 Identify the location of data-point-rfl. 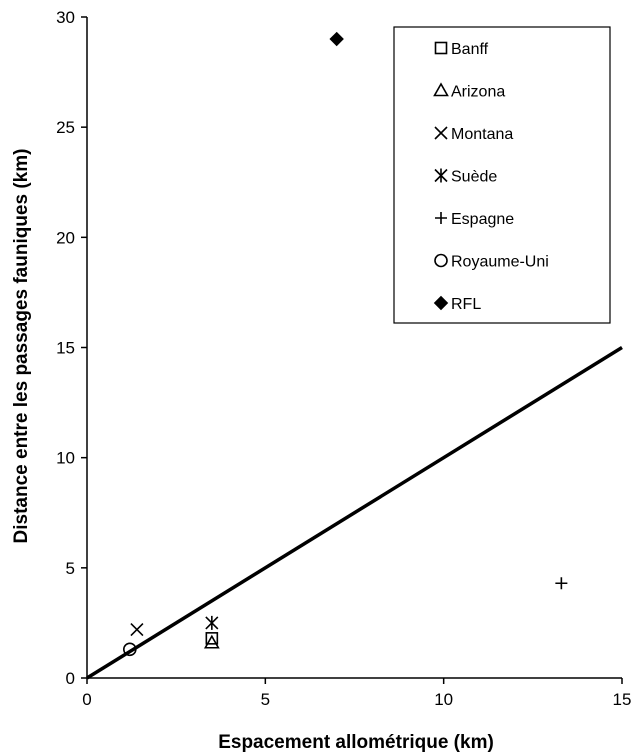
(336, 39).